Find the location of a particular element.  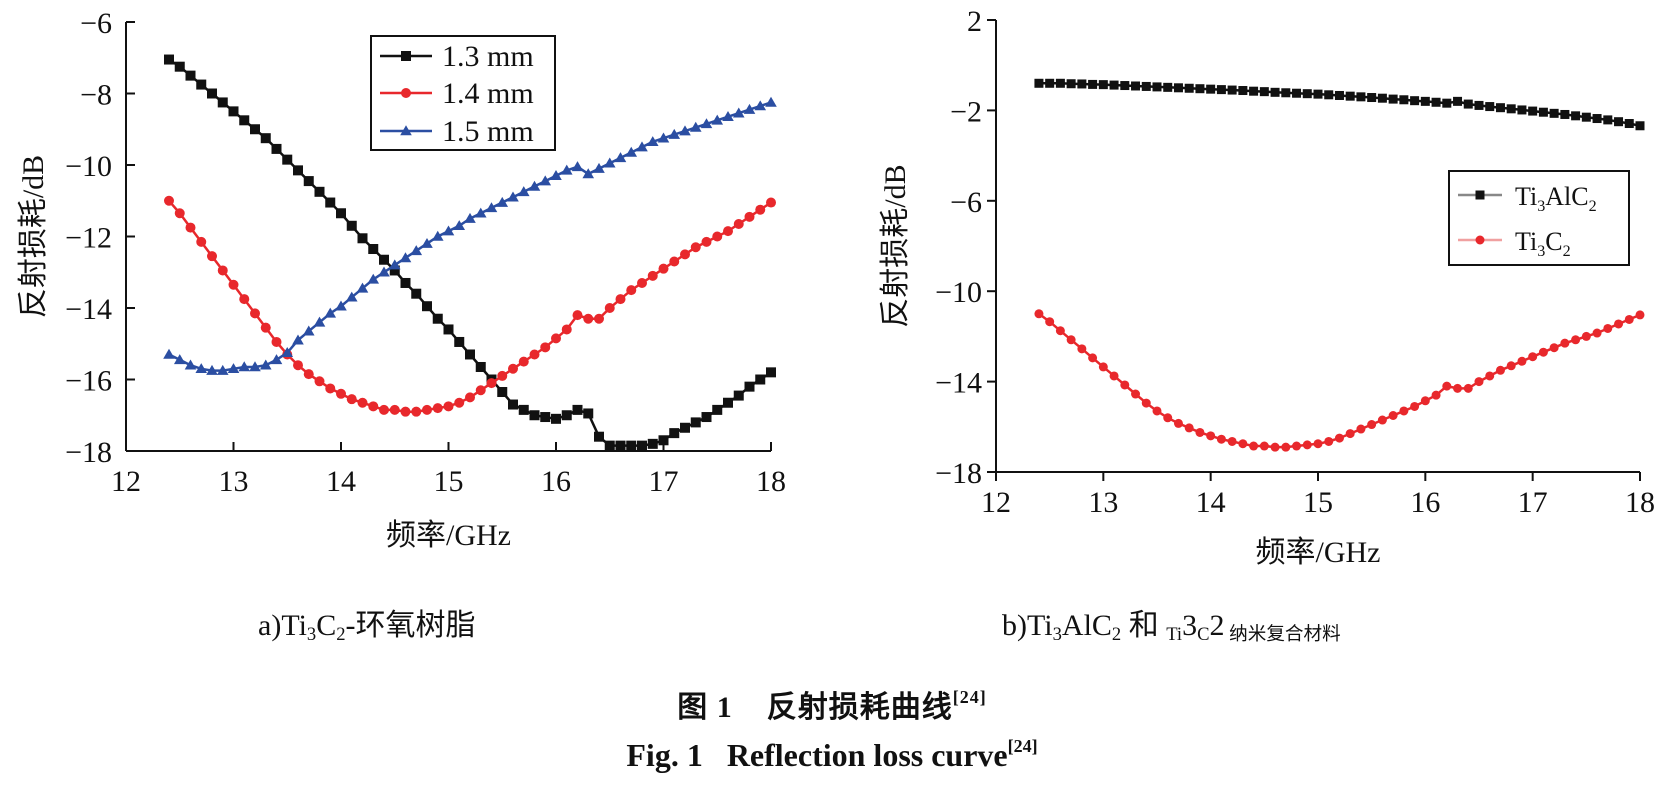

series-Ti3C2 is located at coordinates (1339, 380).